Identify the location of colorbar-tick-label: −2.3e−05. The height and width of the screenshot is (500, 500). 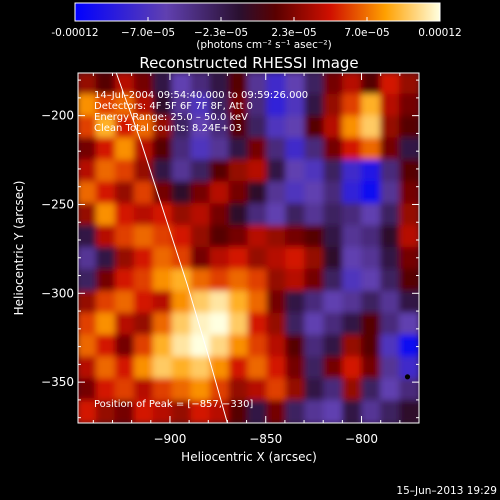
(221, 33).